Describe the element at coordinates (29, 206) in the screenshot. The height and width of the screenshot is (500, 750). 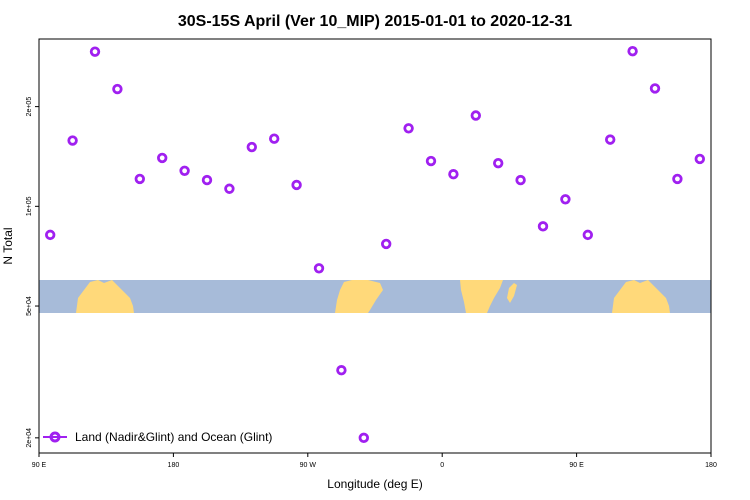
I see `y-tick-label: 1e+05` at that location.